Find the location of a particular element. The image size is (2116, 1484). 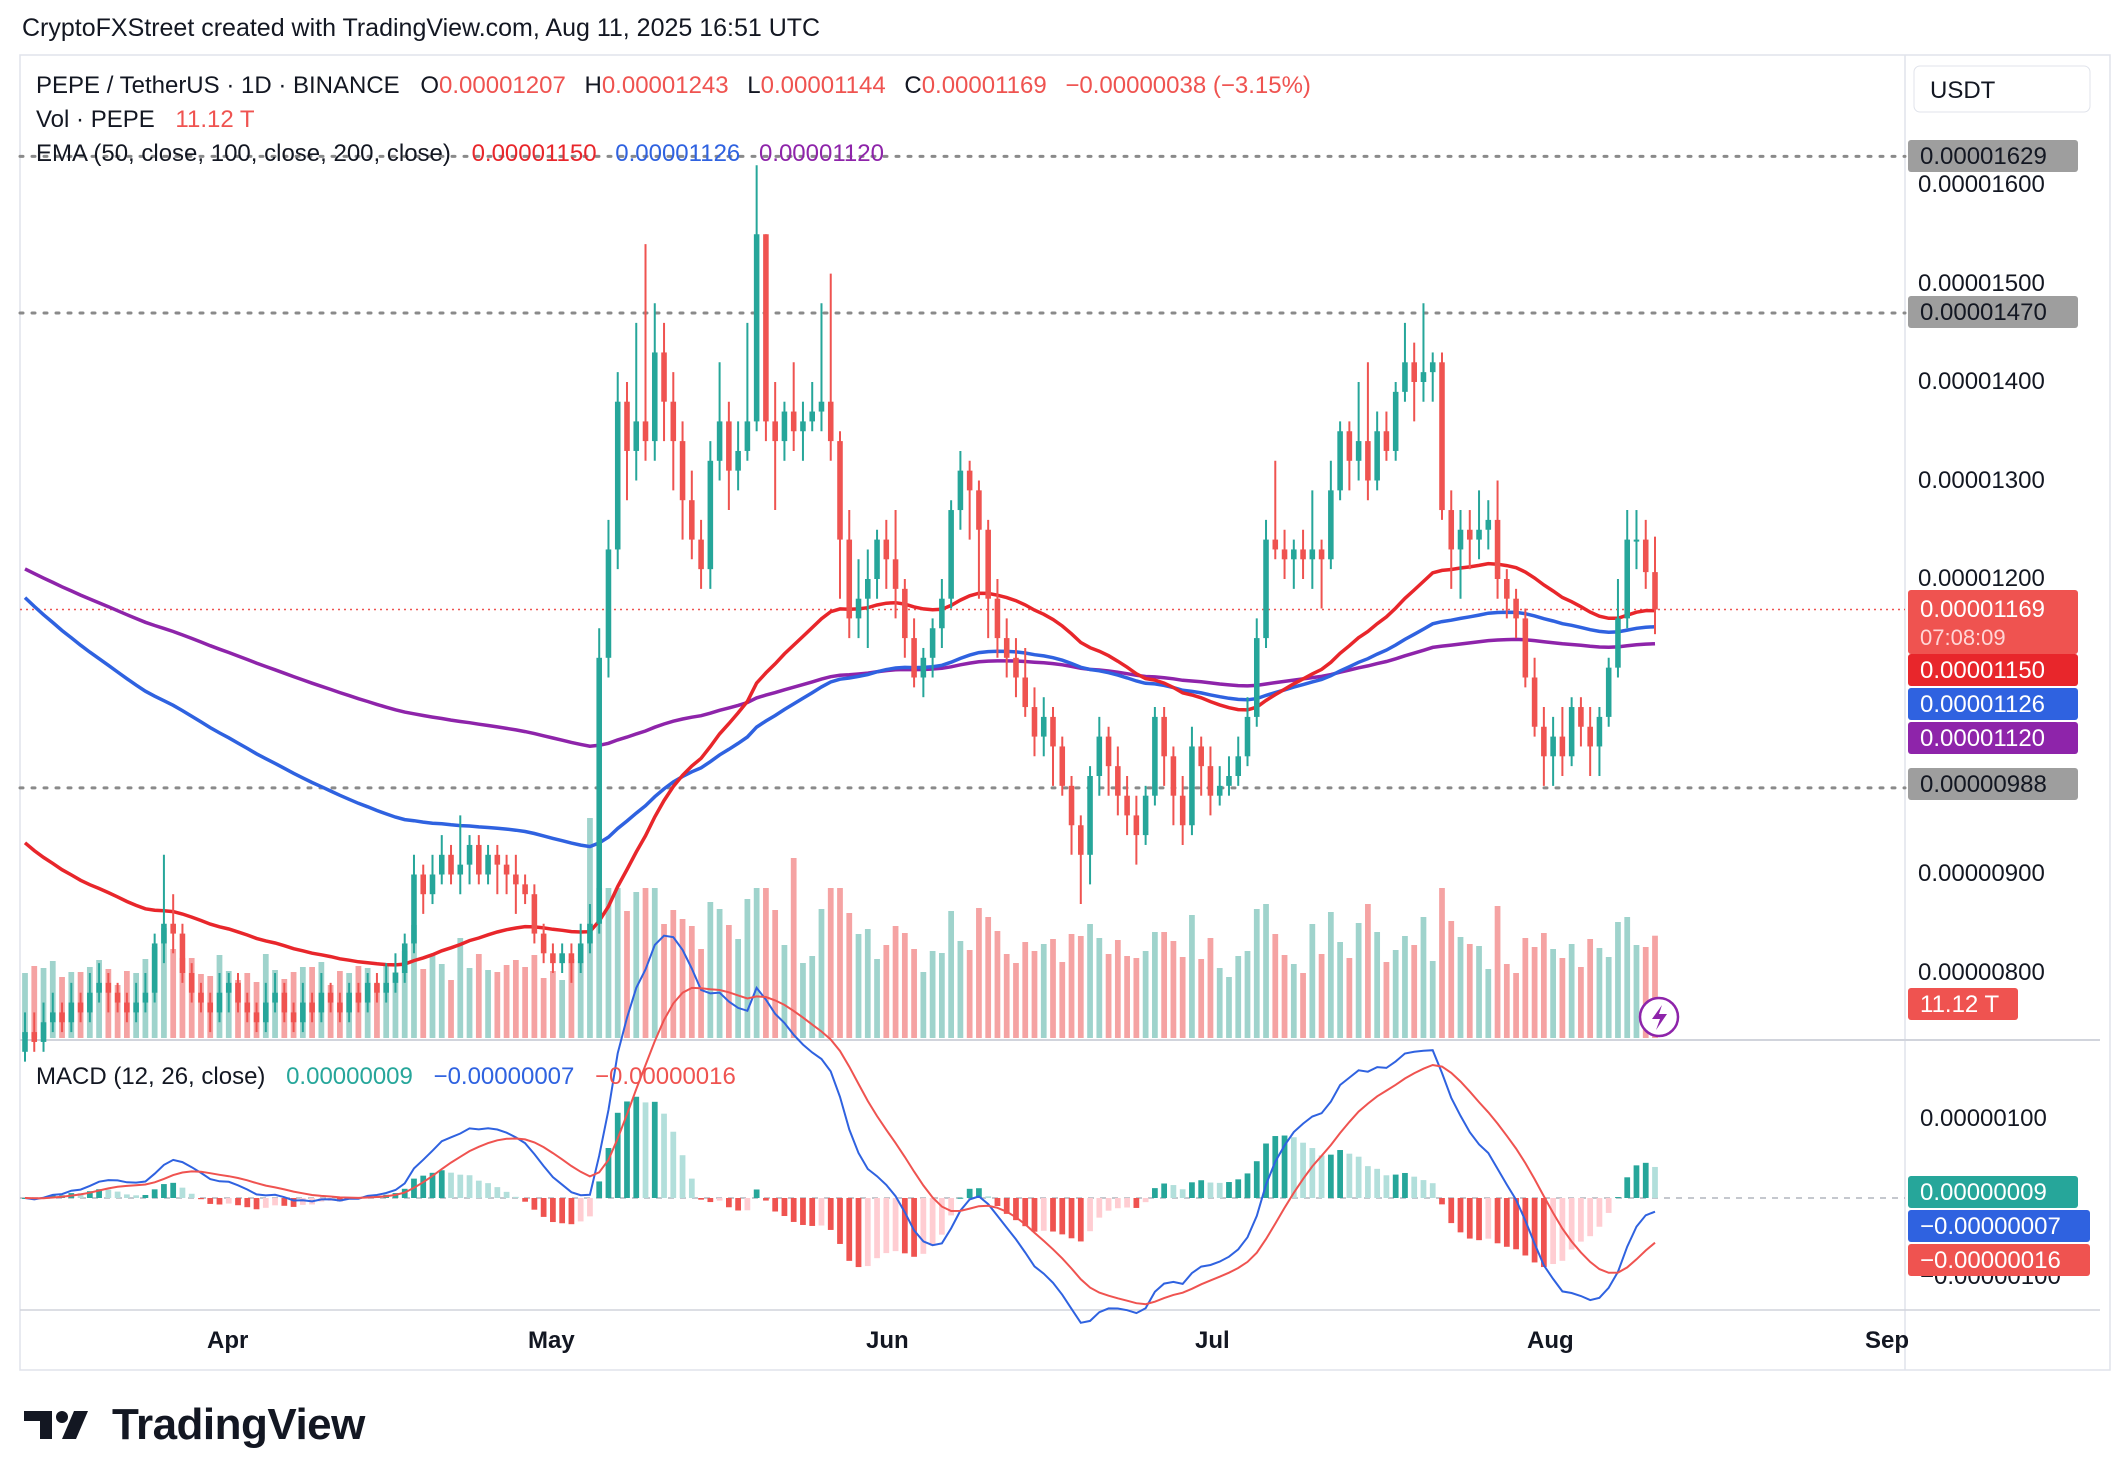

tradingview-logo: TradingView is located at coordinates (193, 1425).